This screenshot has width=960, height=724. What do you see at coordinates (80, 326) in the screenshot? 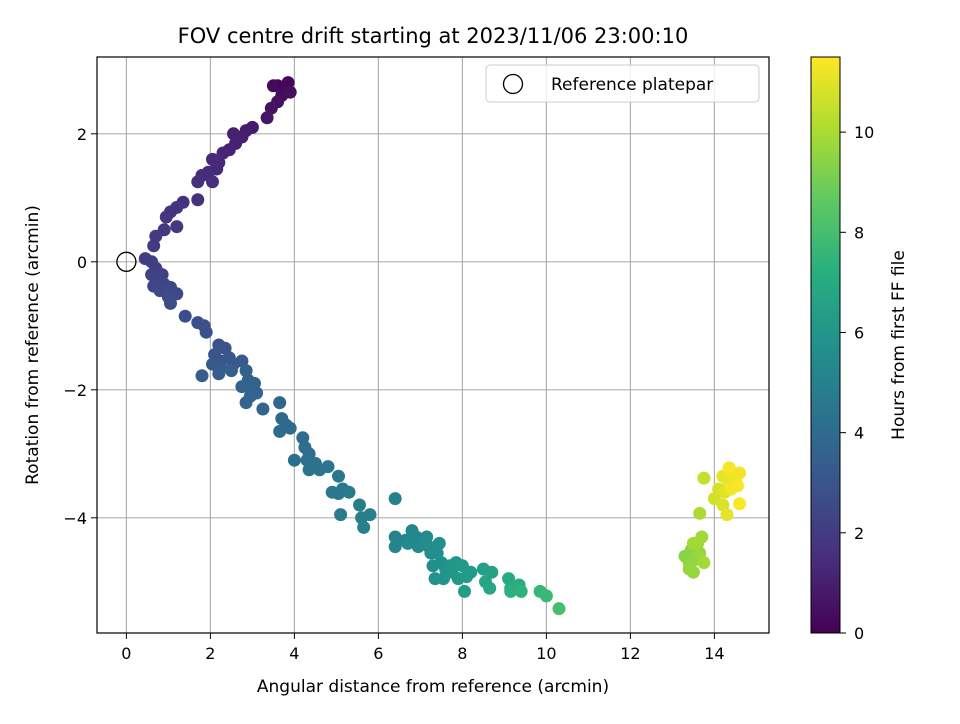
I see `y-axis-ticks: −4 −2 0 2` at bounding box center [80, 326].